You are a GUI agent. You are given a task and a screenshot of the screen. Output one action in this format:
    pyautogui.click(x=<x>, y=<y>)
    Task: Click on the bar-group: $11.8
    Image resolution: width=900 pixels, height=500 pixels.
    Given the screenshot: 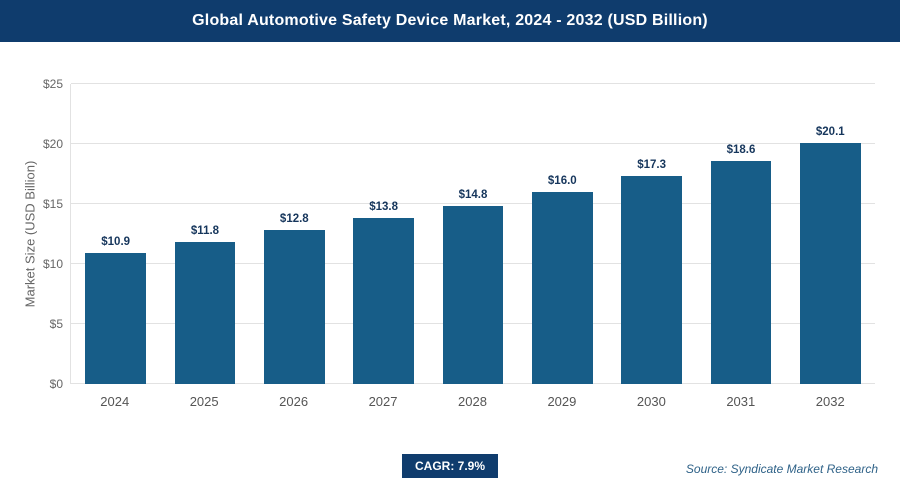 What is the action you would take?
    pyautogui.click(x=204, y=234)
    